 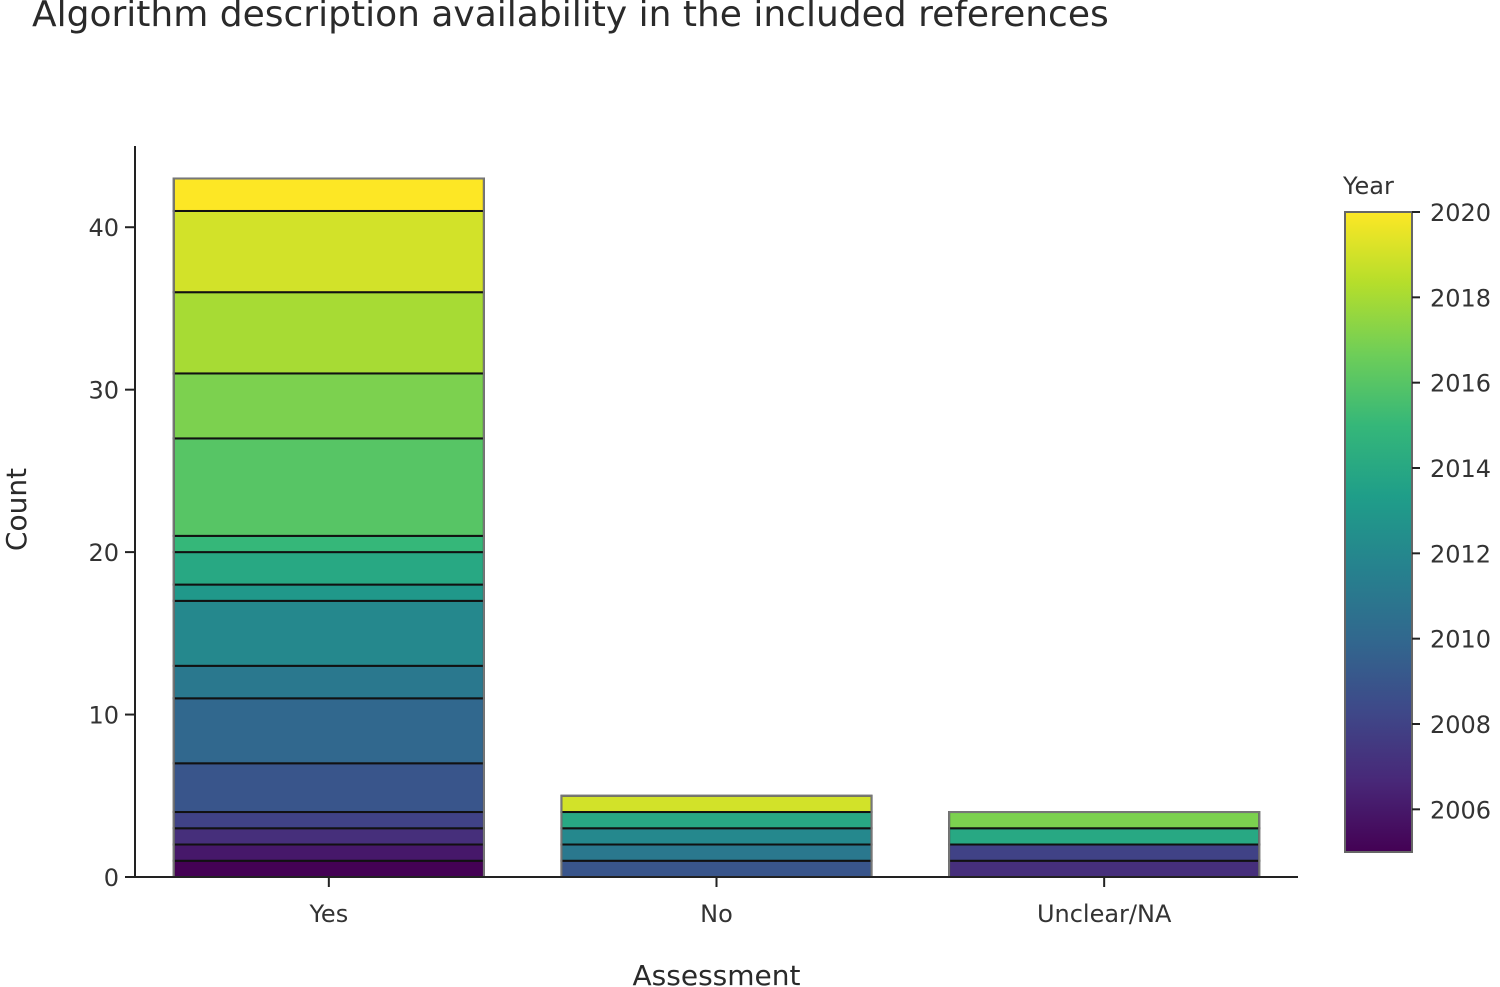 I want to click on colorbar-tick-label: 2020, so click(x=1460, y=213).